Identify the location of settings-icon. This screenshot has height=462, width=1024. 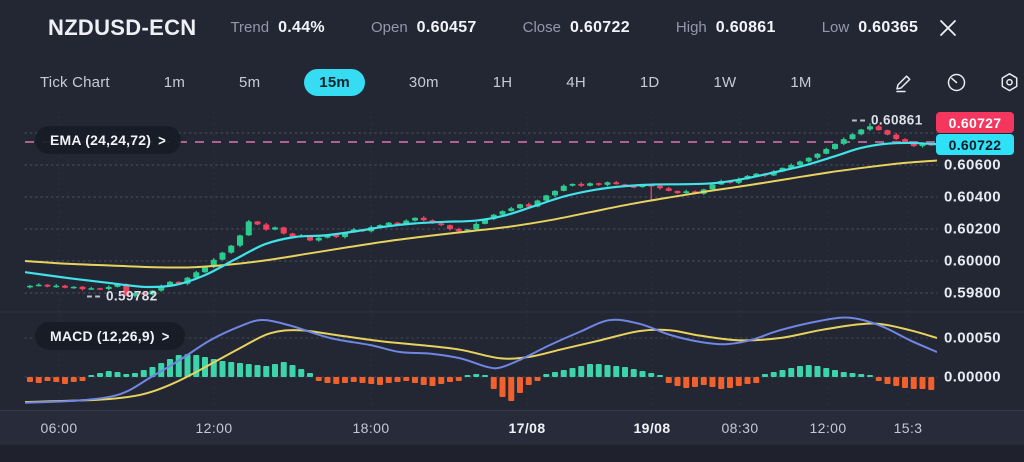
(1009, 81).